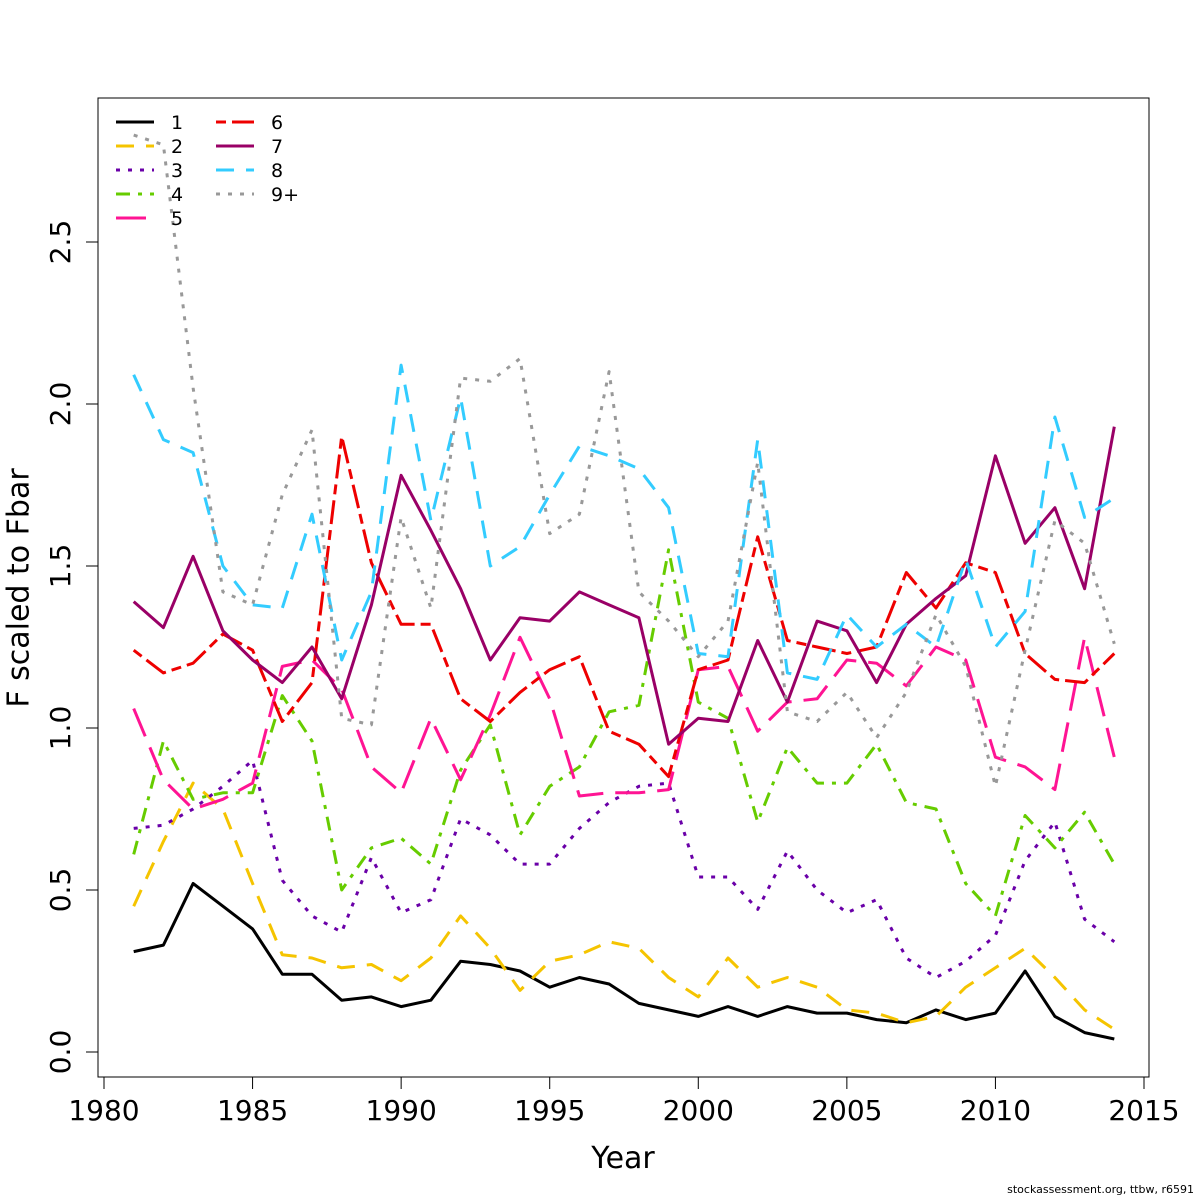 The height and width of the screenshot is (1200, 1200). Describe the element at coordinates (1100, 1189) in the screenshot. I see `credit-text: stockassessment.org, ttbw, r6591` at that location.